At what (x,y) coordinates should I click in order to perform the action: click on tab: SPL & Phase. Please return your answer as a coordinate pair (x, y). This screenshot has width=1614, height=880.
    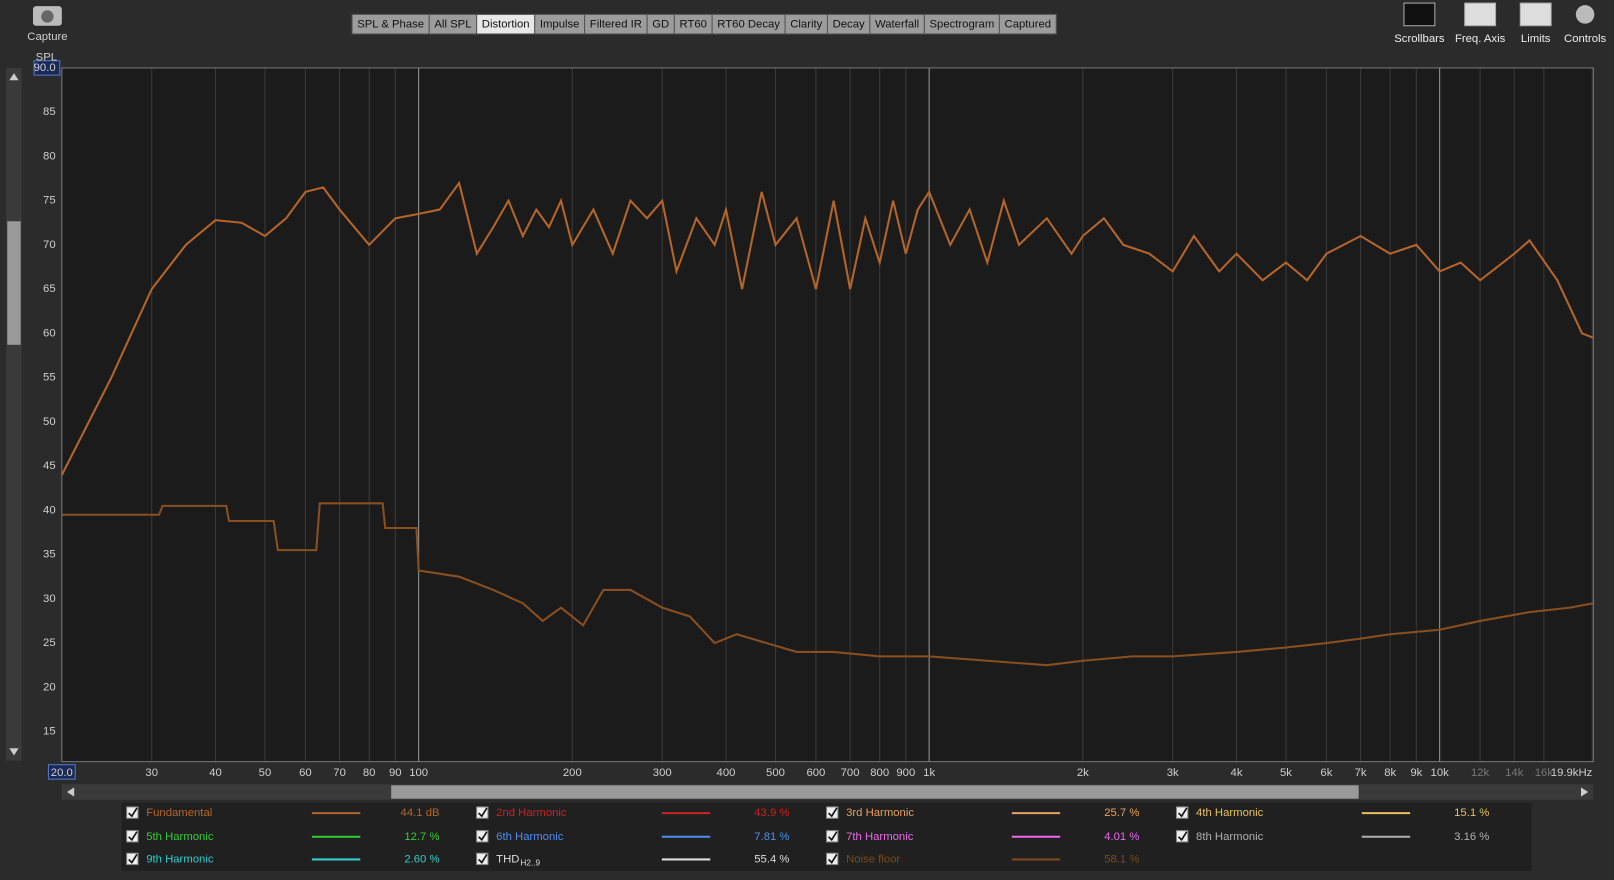
    Looking at the image, I should click on (390, 24).